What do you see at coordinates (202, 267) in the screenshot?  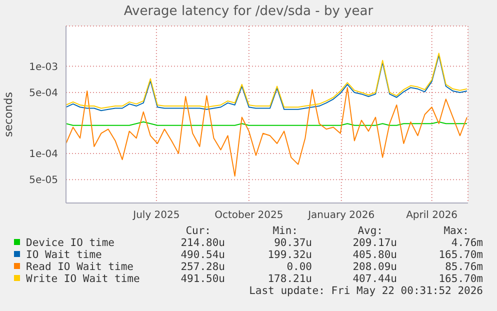 I see `text: 257.28u` at bounding box center [202, 267].